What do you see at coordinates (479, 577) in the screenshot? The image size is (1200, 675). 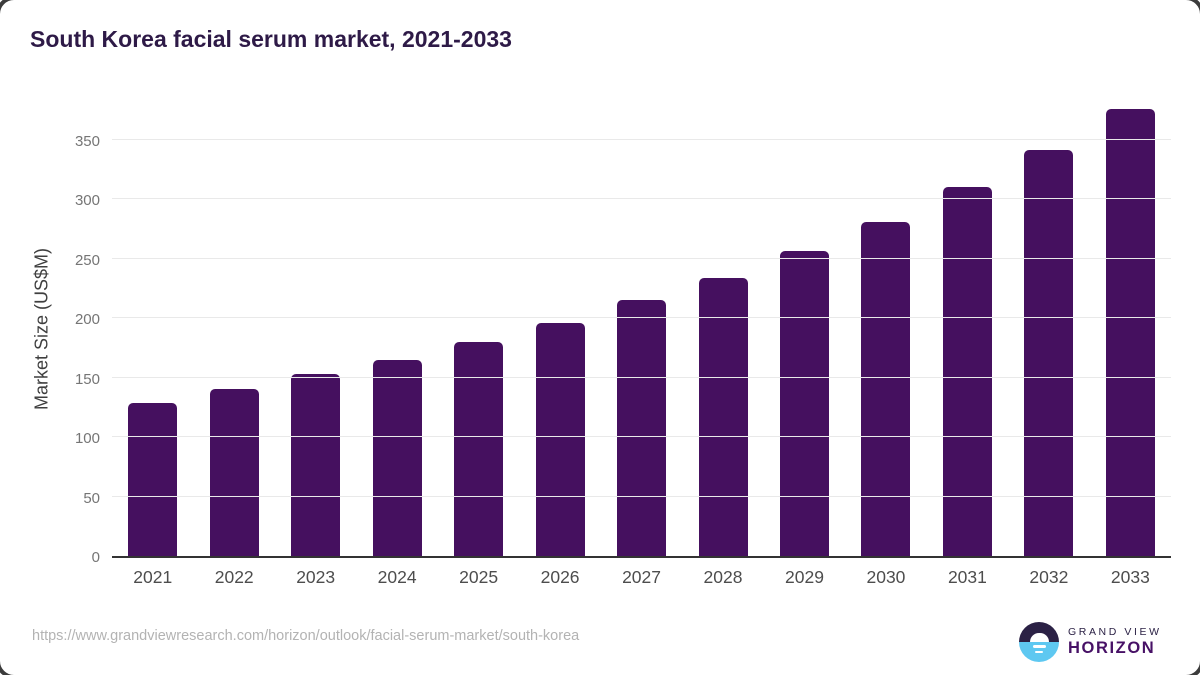 I see `x-axis-label: 2025` at bounding box center [479, 577].